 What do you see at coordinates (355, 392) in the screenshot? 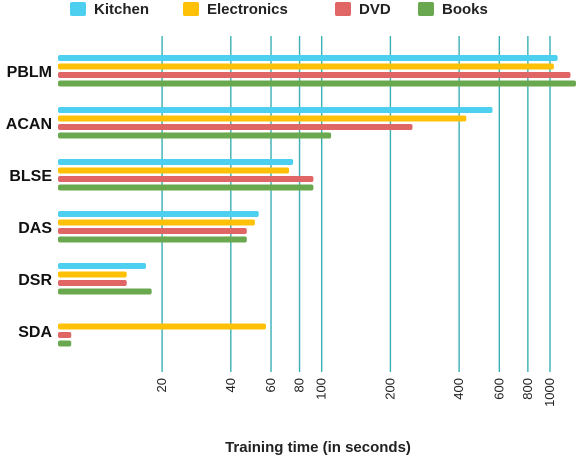
I see `x-tick-labels: 20 40 60 80 100 200 400 600 800 1000` at bounding box center [355, 392].